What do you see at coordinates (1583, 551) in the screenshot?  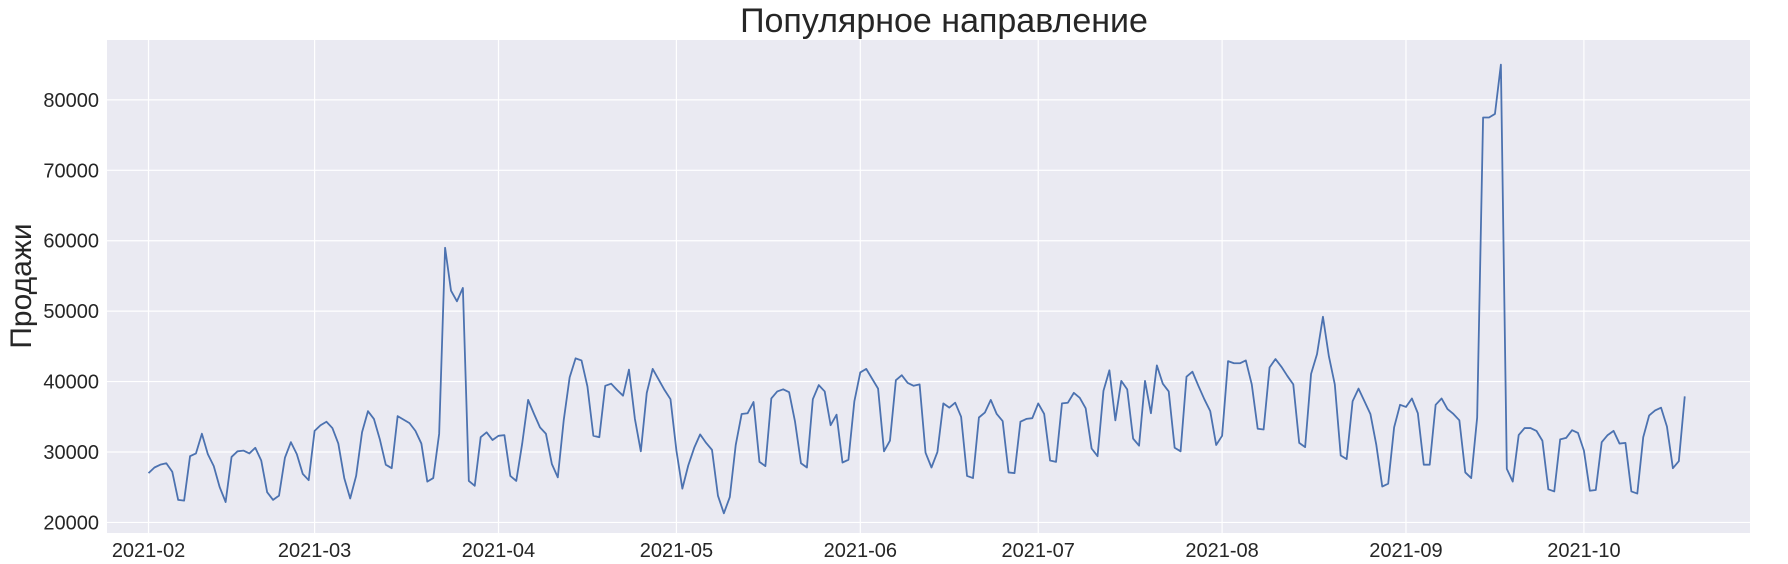 I see `x-tick-label: 2021-10` at bounding box center [1583, 551].